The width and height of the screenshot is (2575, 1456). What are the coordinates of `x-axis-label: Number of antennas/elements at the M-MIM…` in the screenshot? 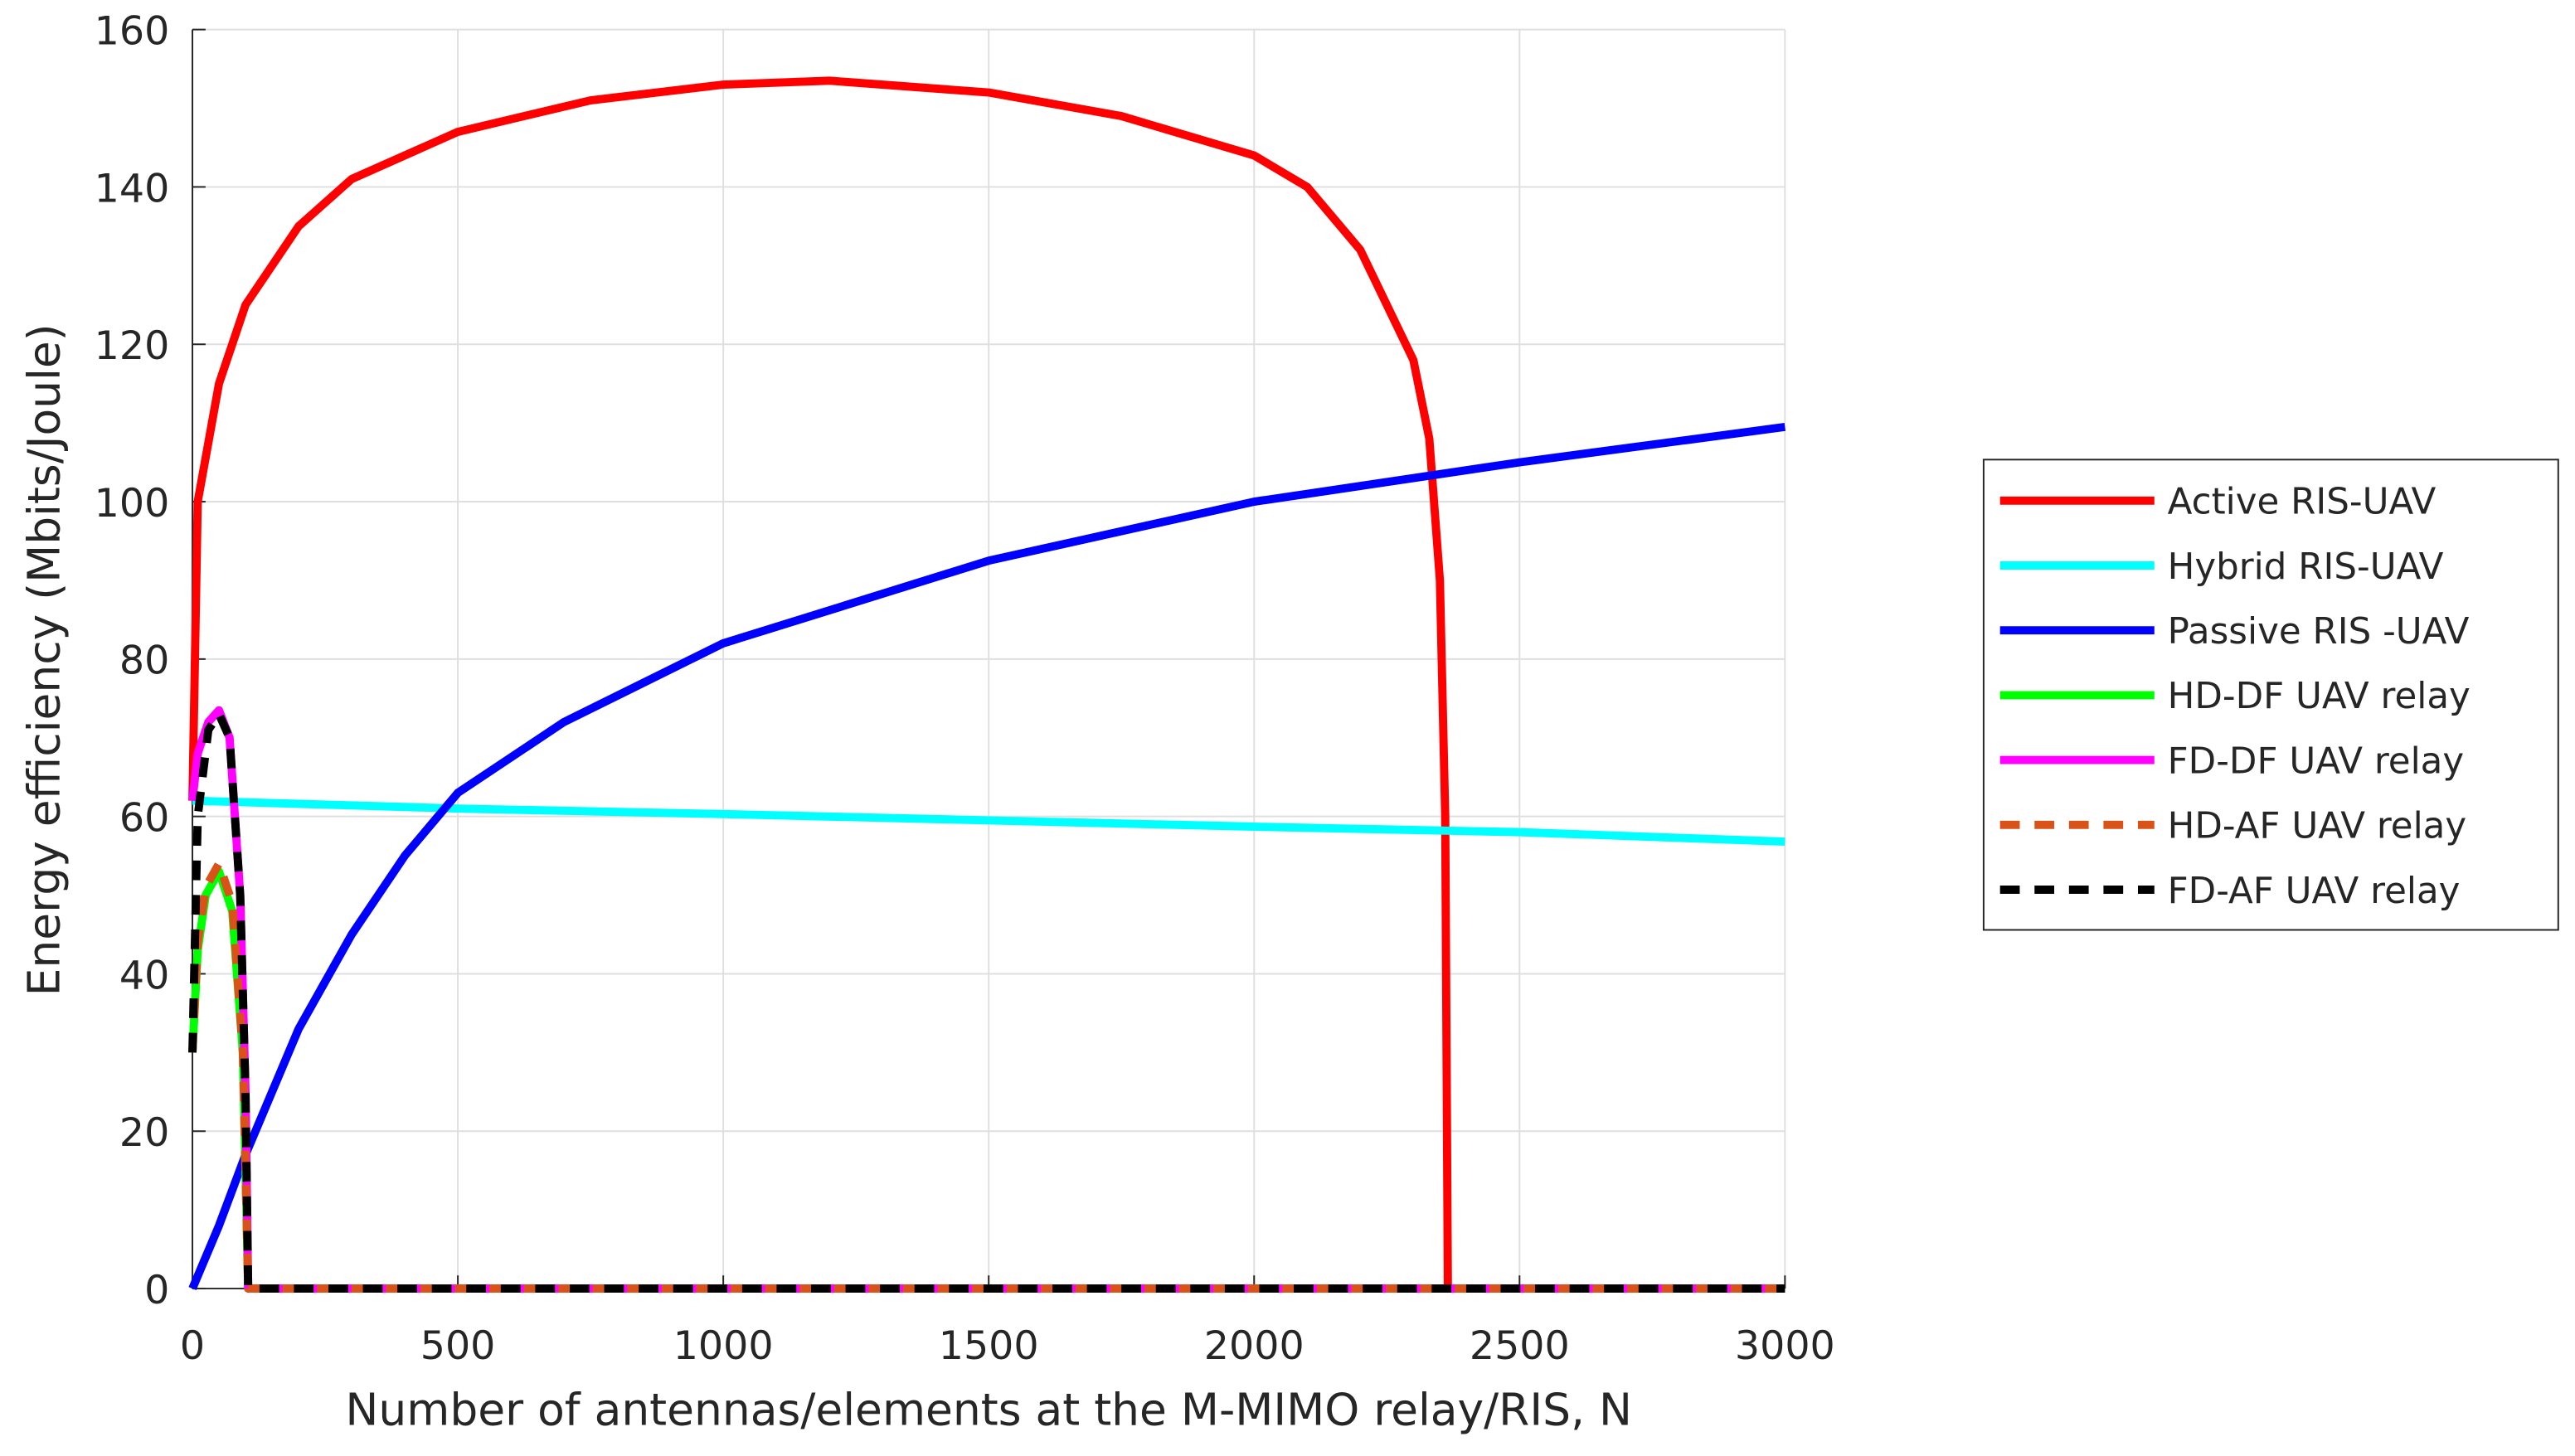 It's located at (989, 1409).